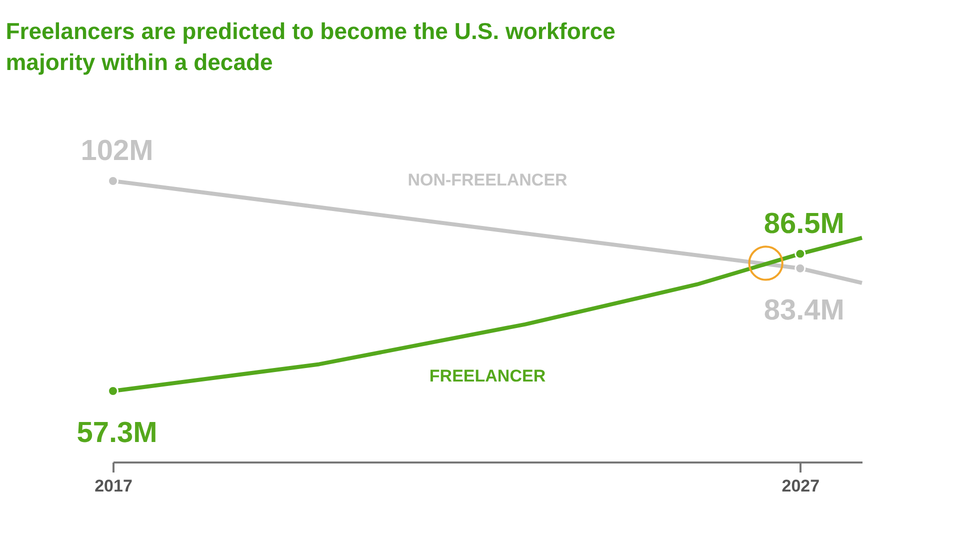 The image size is (960, 540). I want to click on x-tick-label: 2017, so click(113, 486).